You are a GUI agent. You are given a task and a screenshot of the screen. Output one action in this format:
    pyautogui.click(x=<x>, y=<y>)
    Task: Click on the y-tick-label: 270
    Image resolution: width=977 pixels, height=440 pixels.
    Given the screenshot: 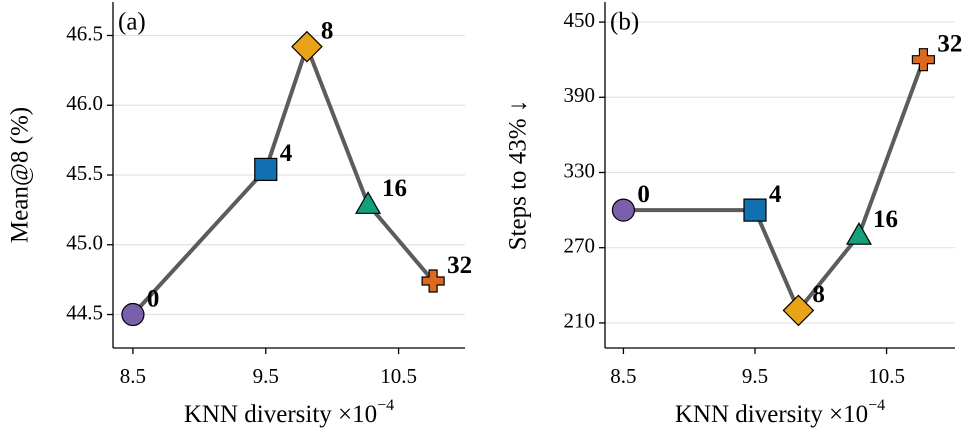 What is the action you would take?
    pyautogui.click(x=580, y=246)
    